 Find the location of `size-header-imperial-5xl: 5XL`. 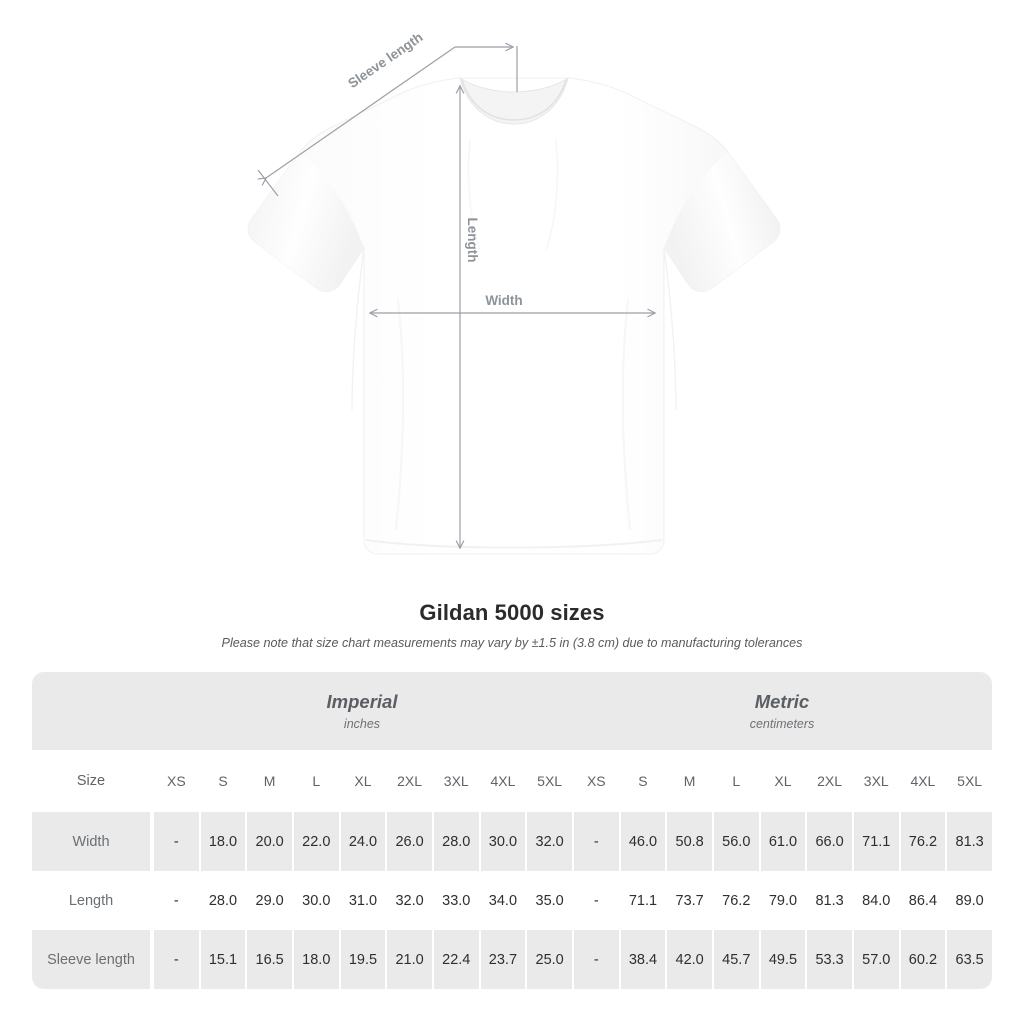

size-header-imperial-5xl: 5XL is located at coordinates (548, 781).